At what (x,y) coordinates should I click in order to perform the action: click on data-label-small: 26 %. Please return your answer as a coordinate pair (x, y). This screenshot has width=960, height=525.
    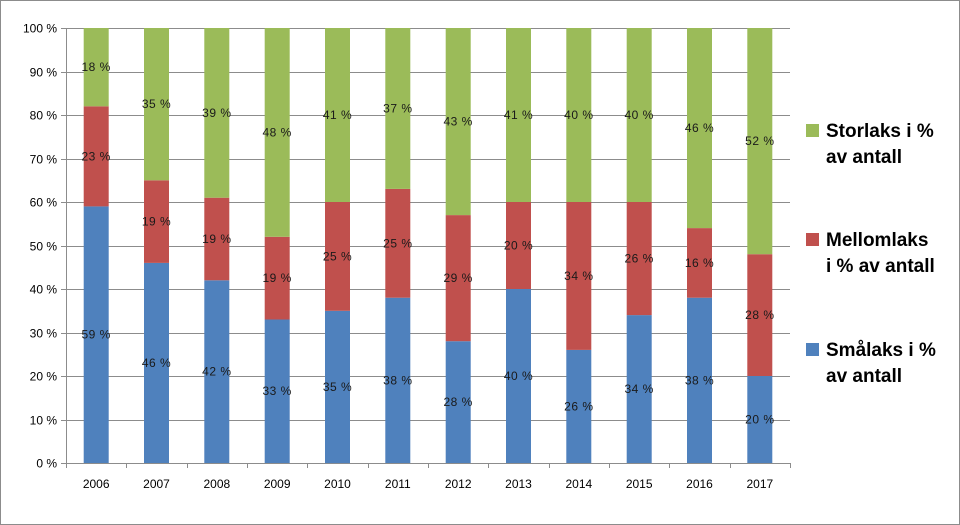
    Looking at the image, I should click on (578, 406).